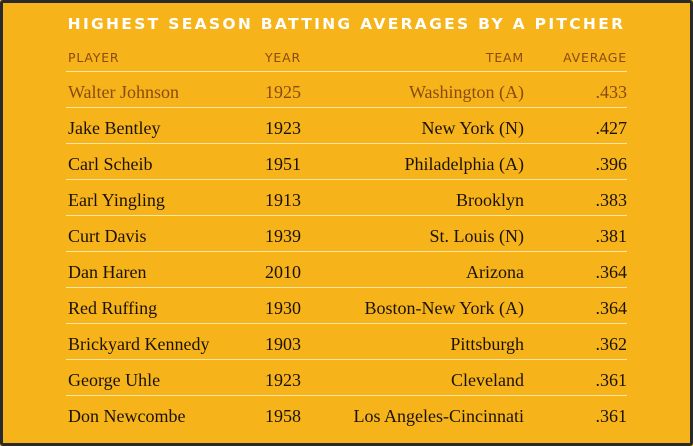 This screenshot has height=446, width=693. Describe the element at coordinates (346, 306) in the screenshot. I see `table-row: Red Ruffing 1930 Boston-New York (A) .364` at that location.